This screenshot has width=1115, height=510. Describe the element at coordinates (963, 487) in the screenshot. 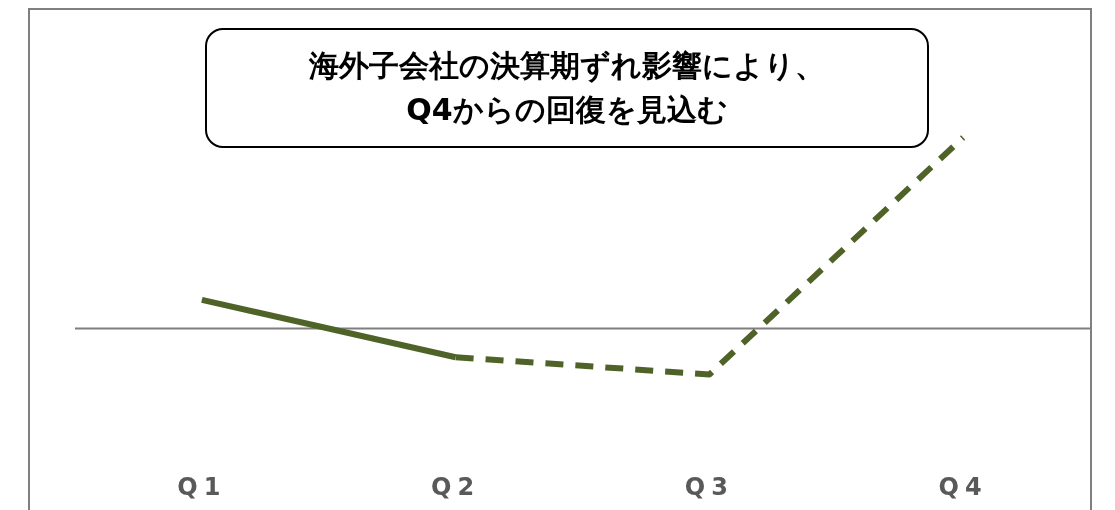

I see `x-tick-label: Q4` at that location.